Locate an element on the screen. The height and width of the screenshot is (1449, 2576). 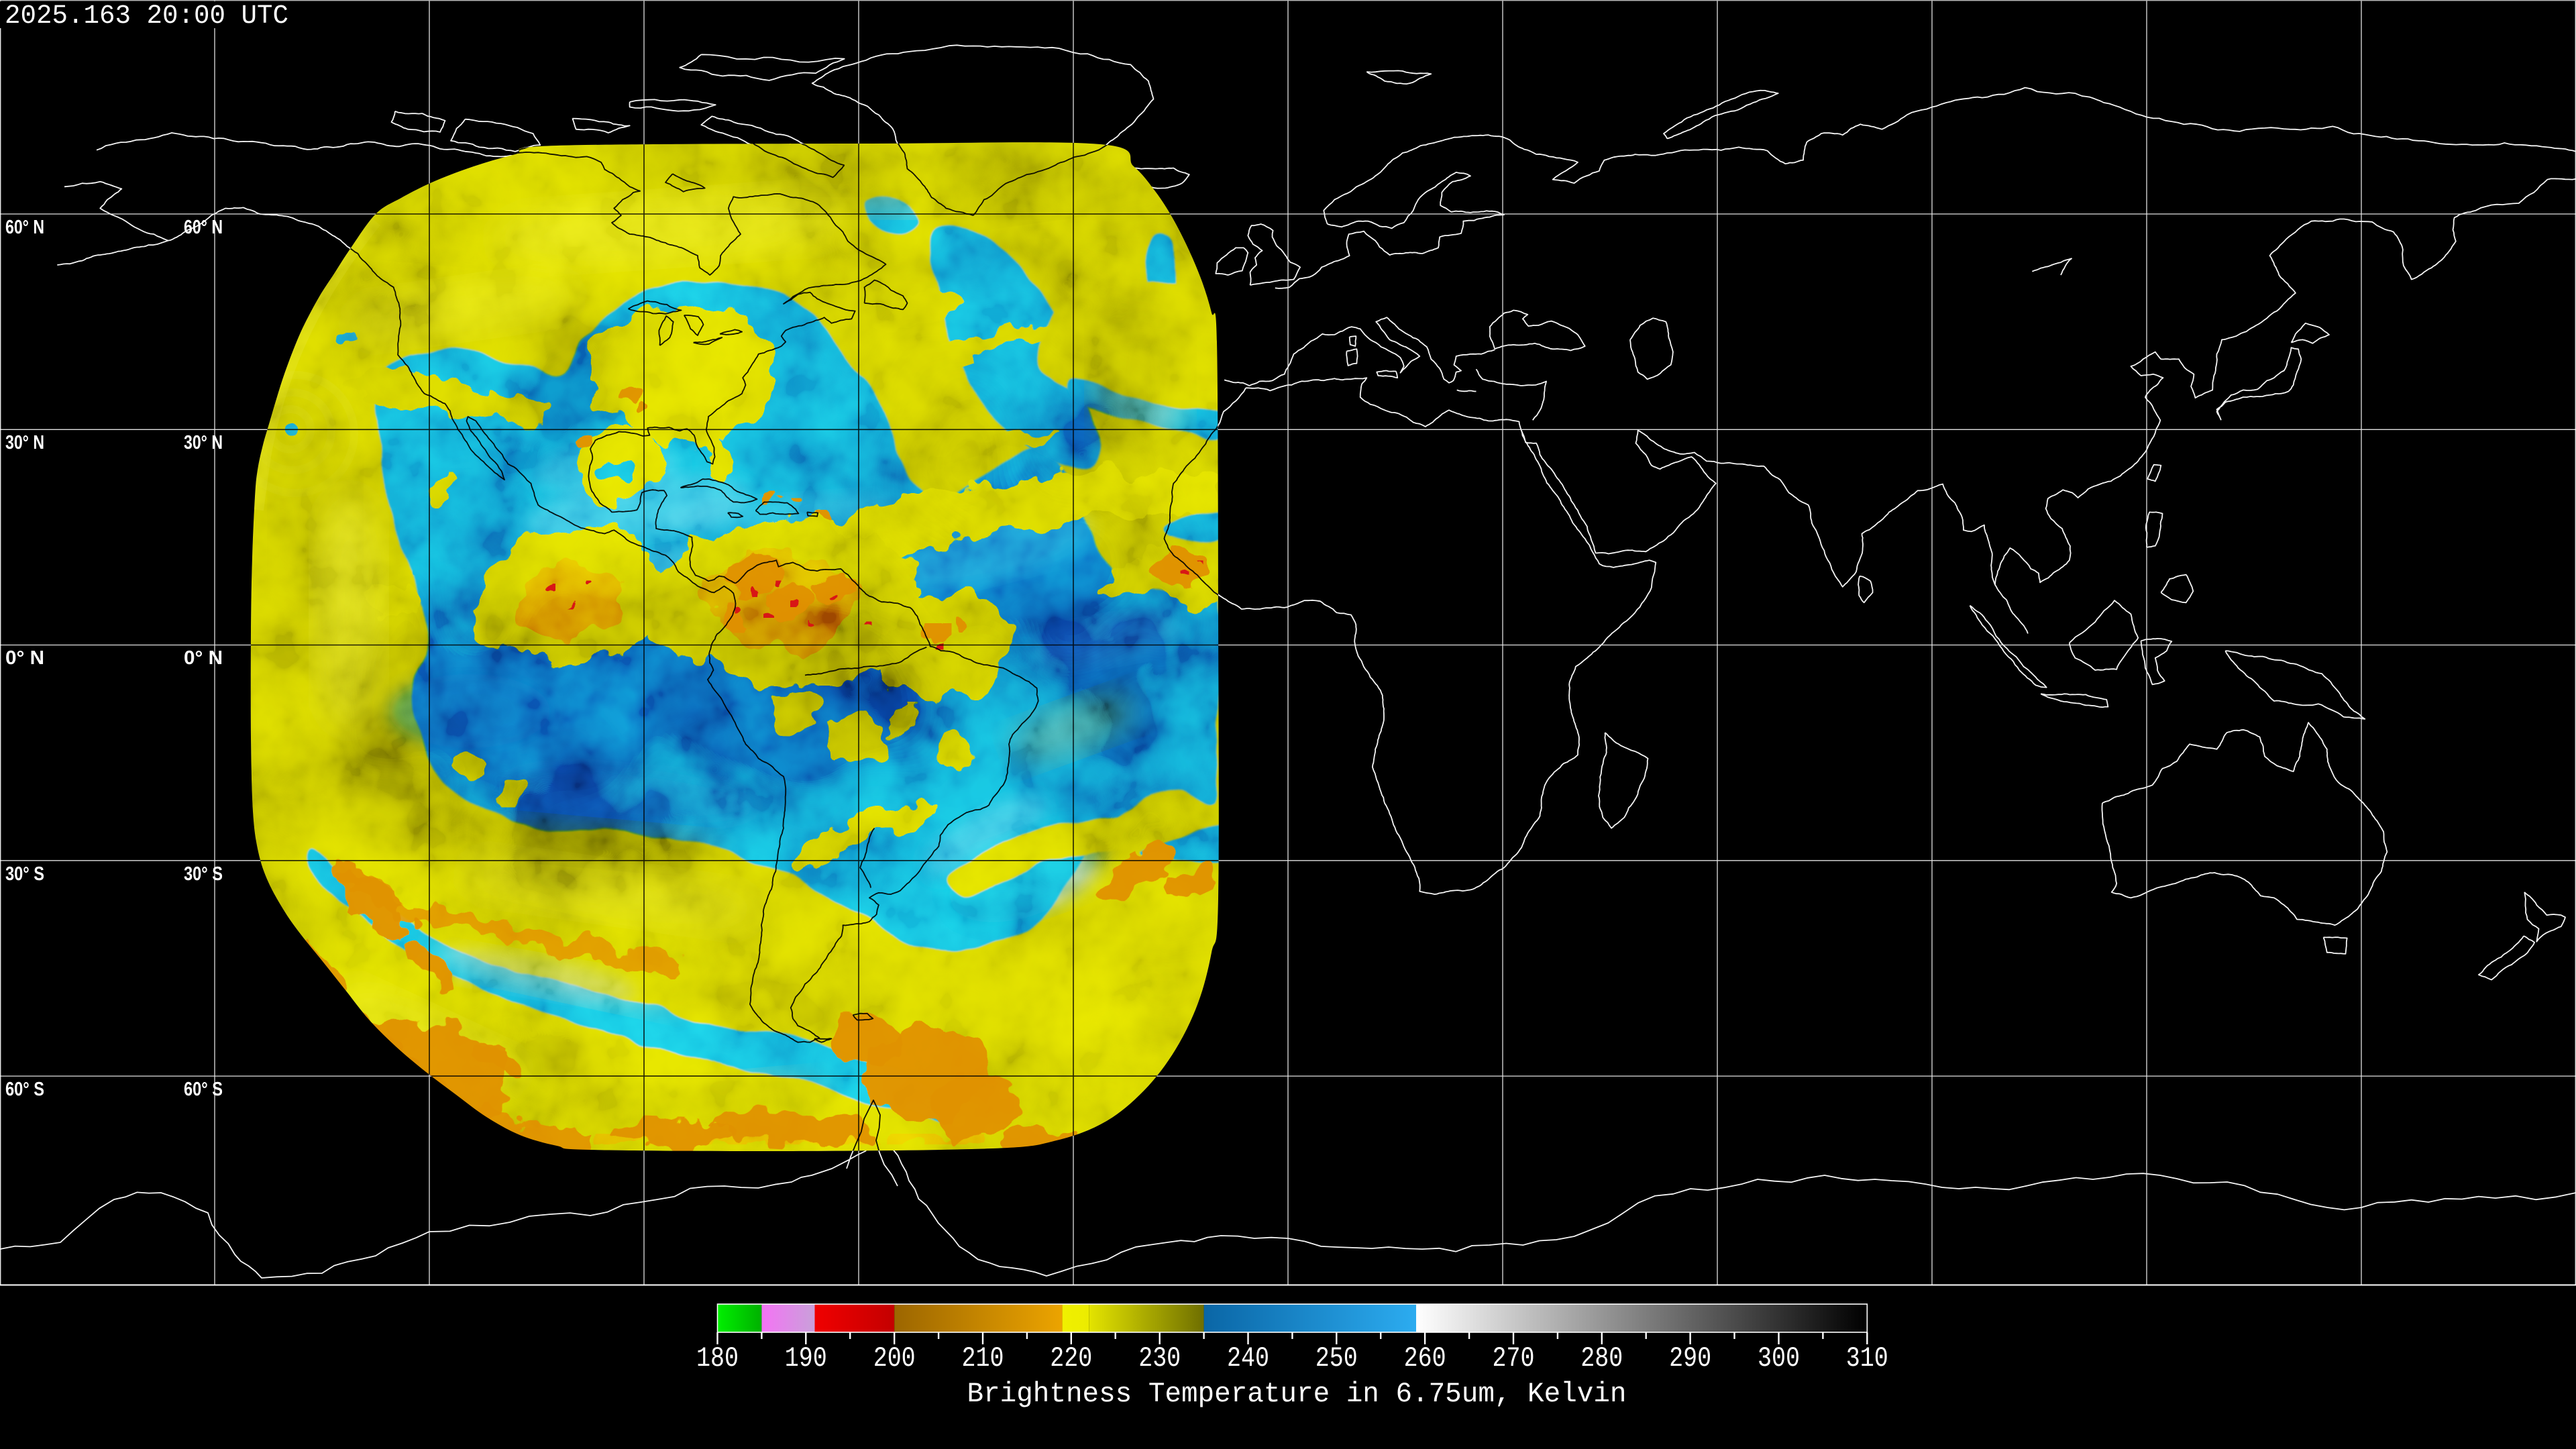
svg-text: 180 is located at coordinates (717, 1359).